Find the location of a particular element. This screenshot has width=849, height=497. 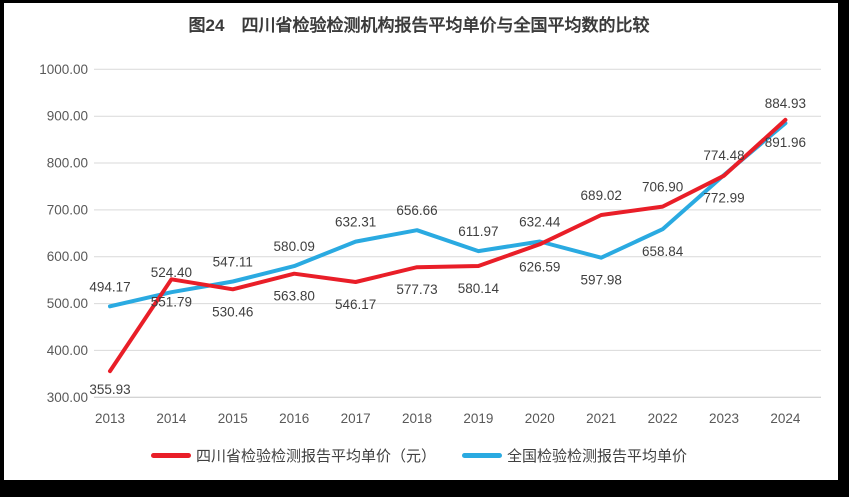

data-label-sichuan-2017: 546.17 is located at coordinates (355, 304).